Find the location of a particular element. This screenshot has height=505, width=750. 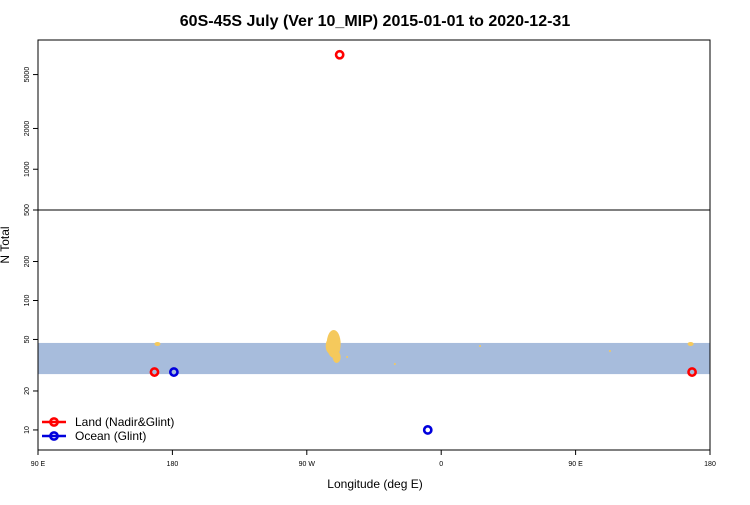

y-tick-label: 100 is located at coordinates (27, 301).